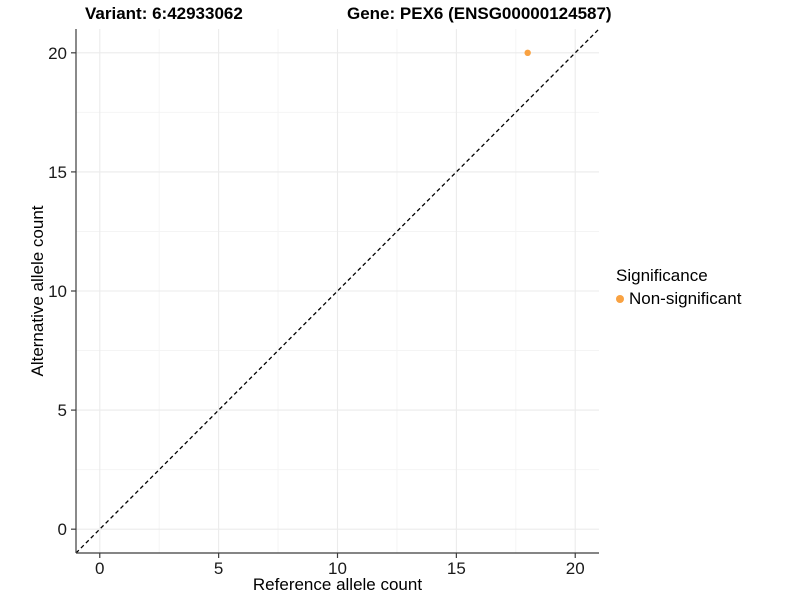  Describe the element at coordinates (479, 13) in the screenshot. I see `gene-title: Gene: PEX6 (ENSG00000124587)` at that location.